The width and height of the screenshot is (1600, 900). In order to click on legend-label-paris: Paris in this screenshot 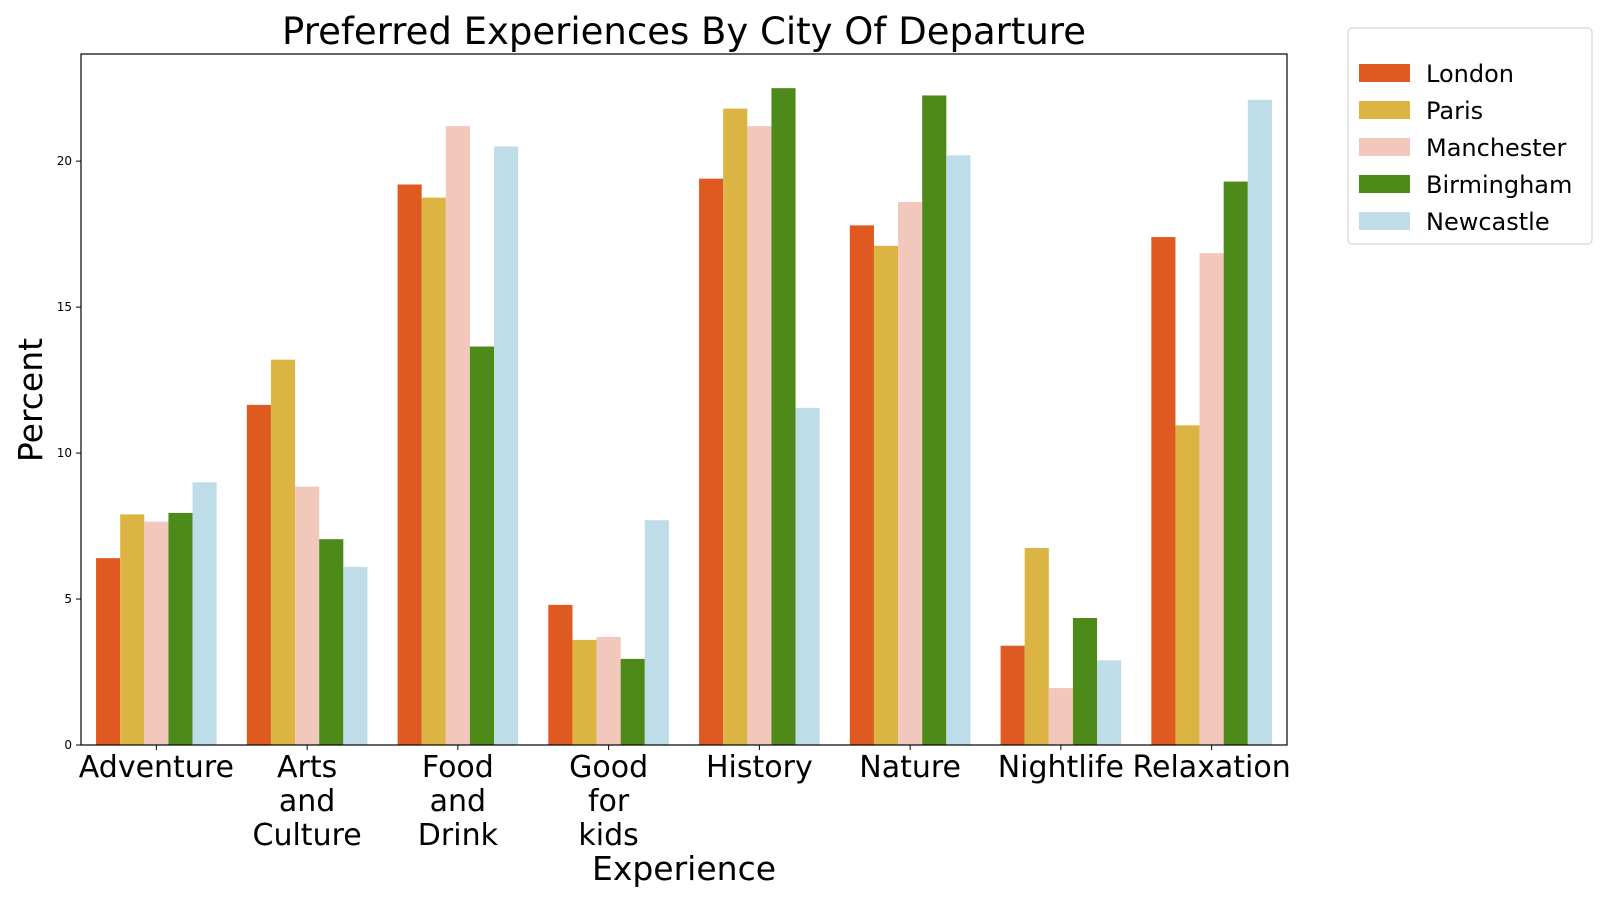, I will do `click(1454, 111)`.